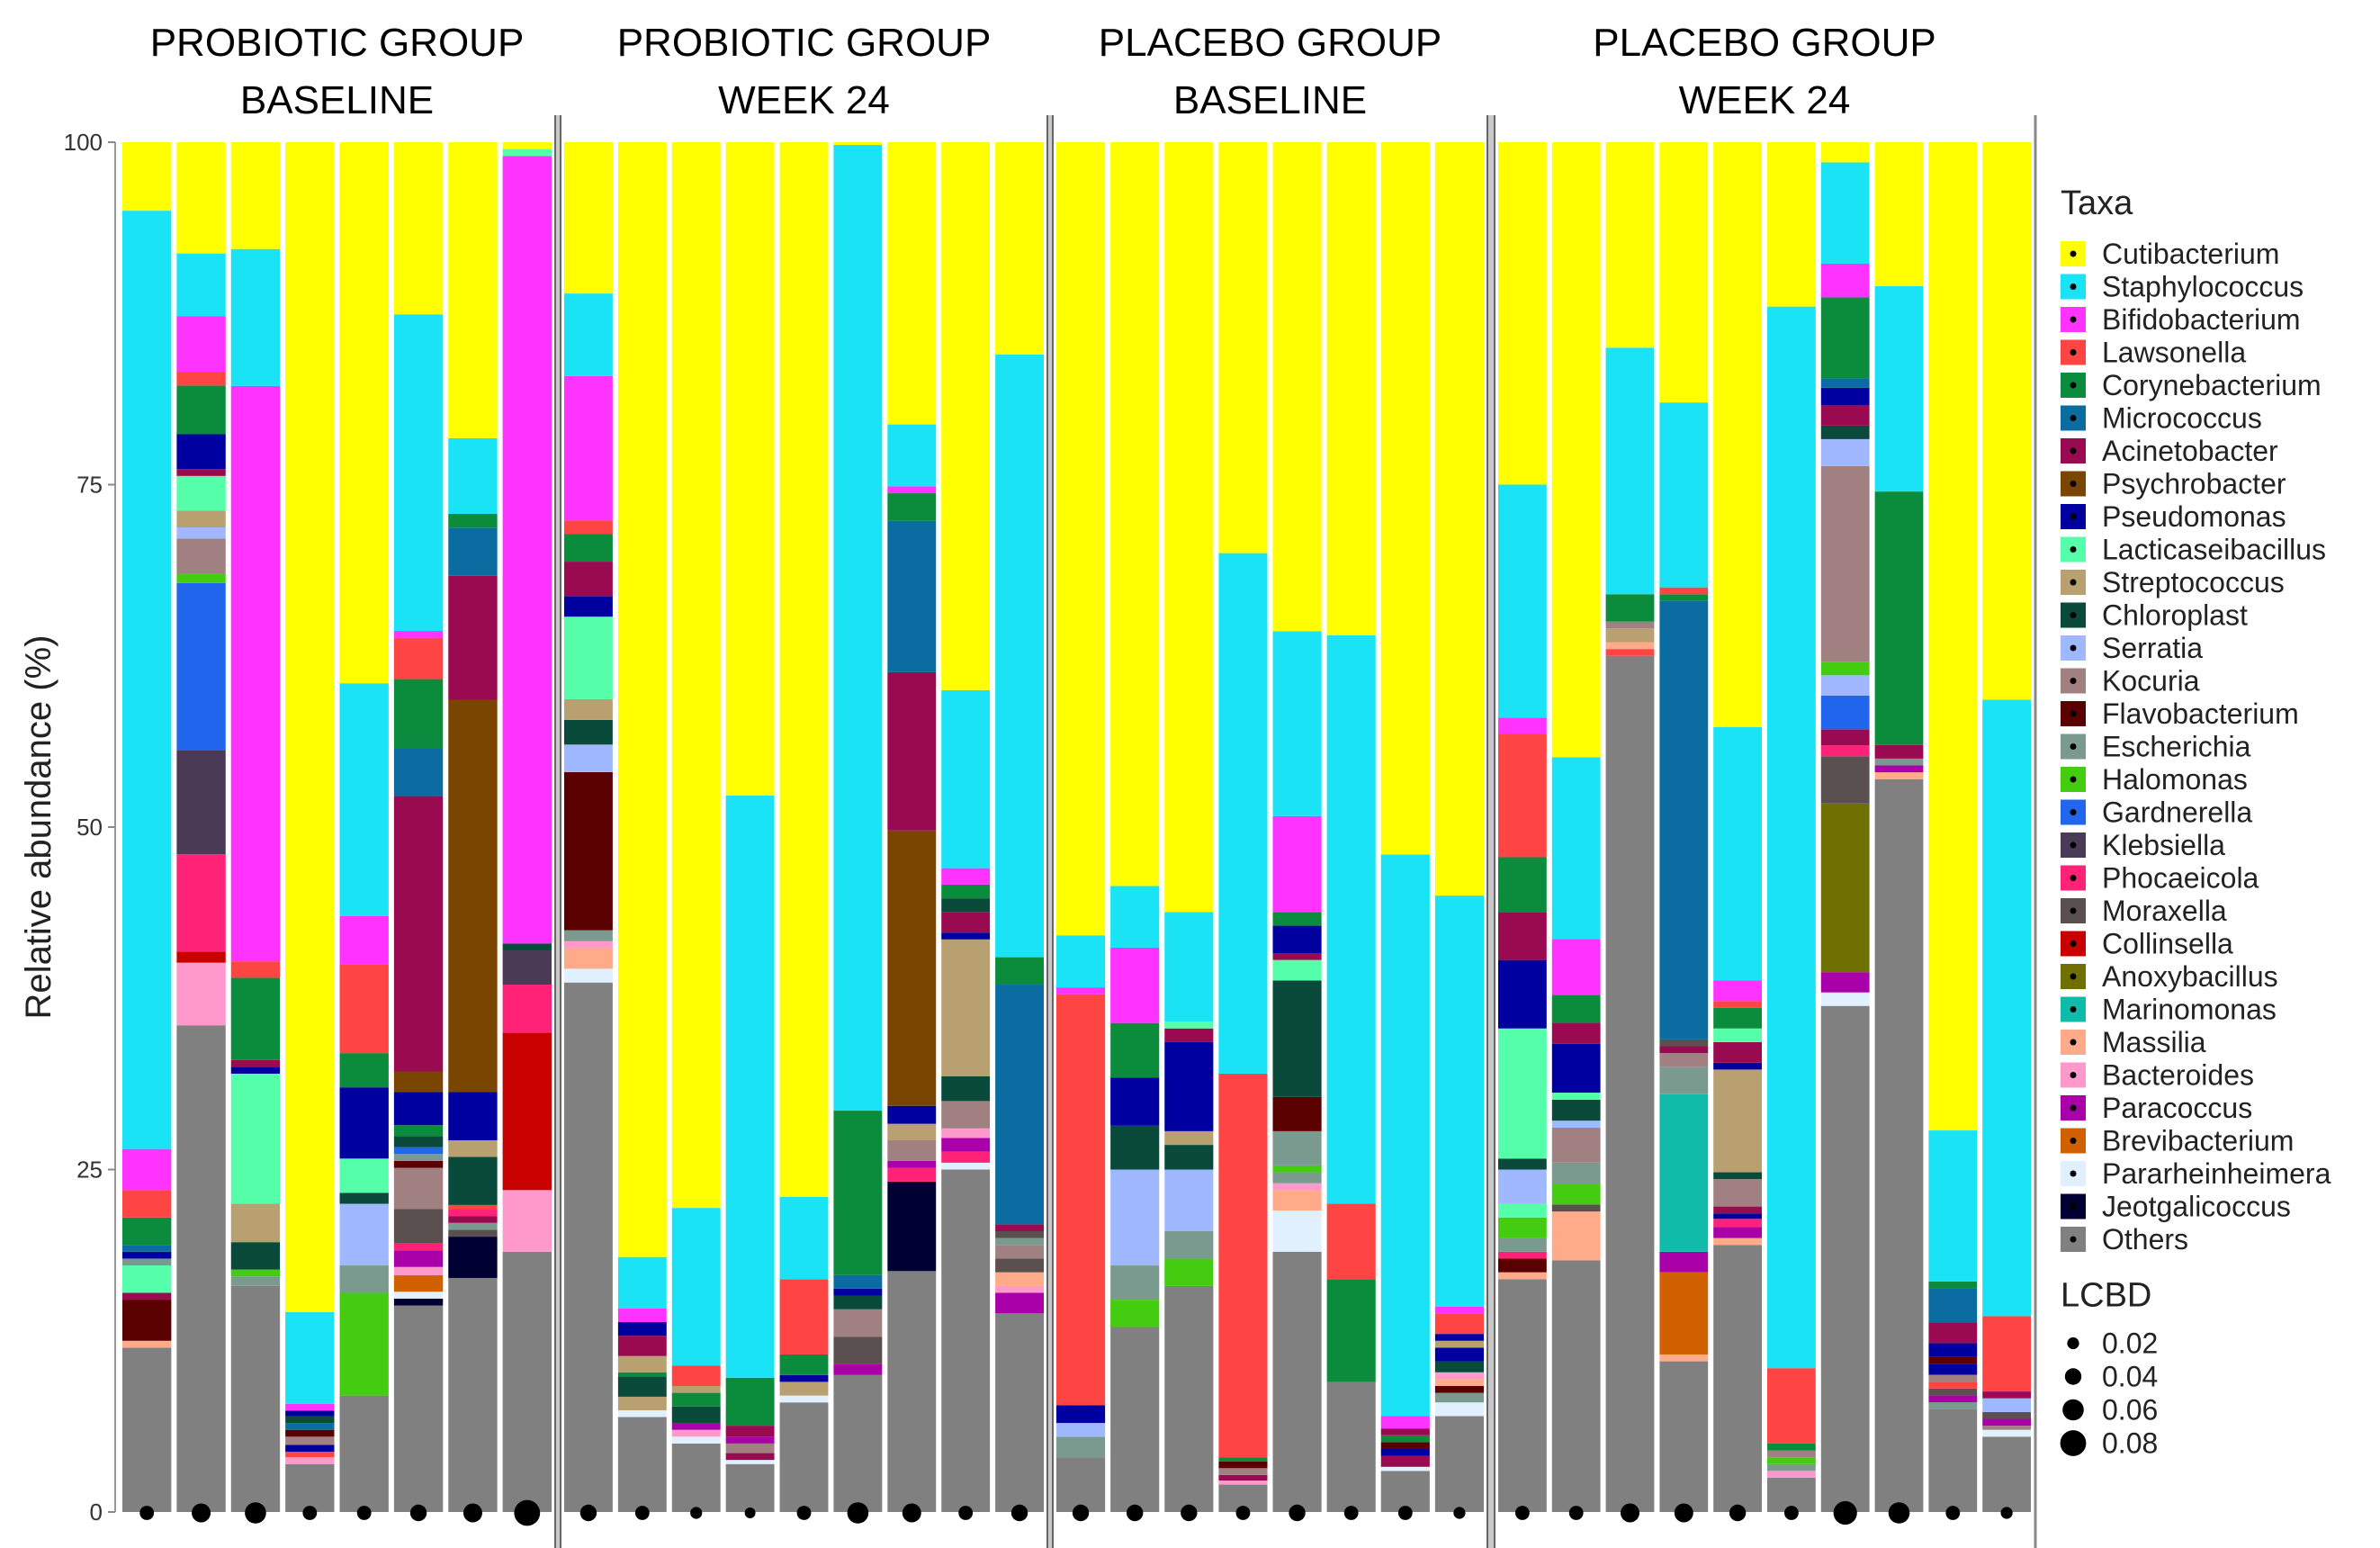 The width and height of the screenshot is (2380, 1548). Describe the element at coordinates (1765, 100) in the screenshot. I see `panel-title-line2: WEEK 24` at that location.